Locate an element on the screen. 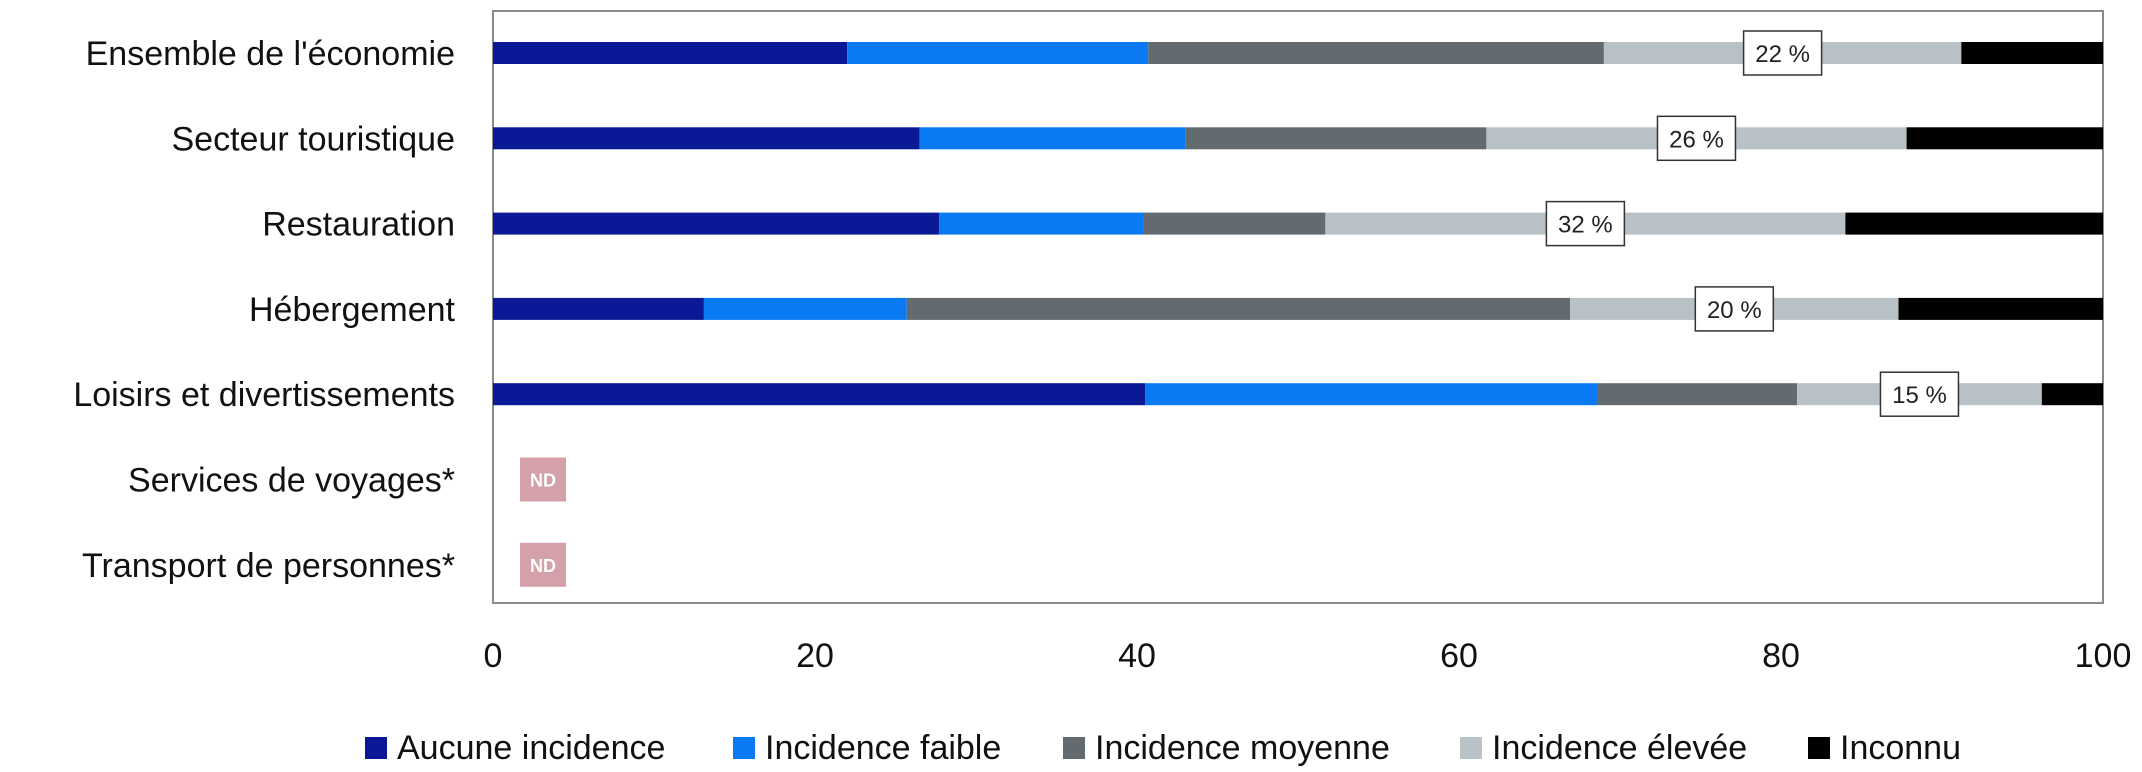 This screenshot has width=2142, height=772. category-label: Hébergement is located at coordinates (352, 310).